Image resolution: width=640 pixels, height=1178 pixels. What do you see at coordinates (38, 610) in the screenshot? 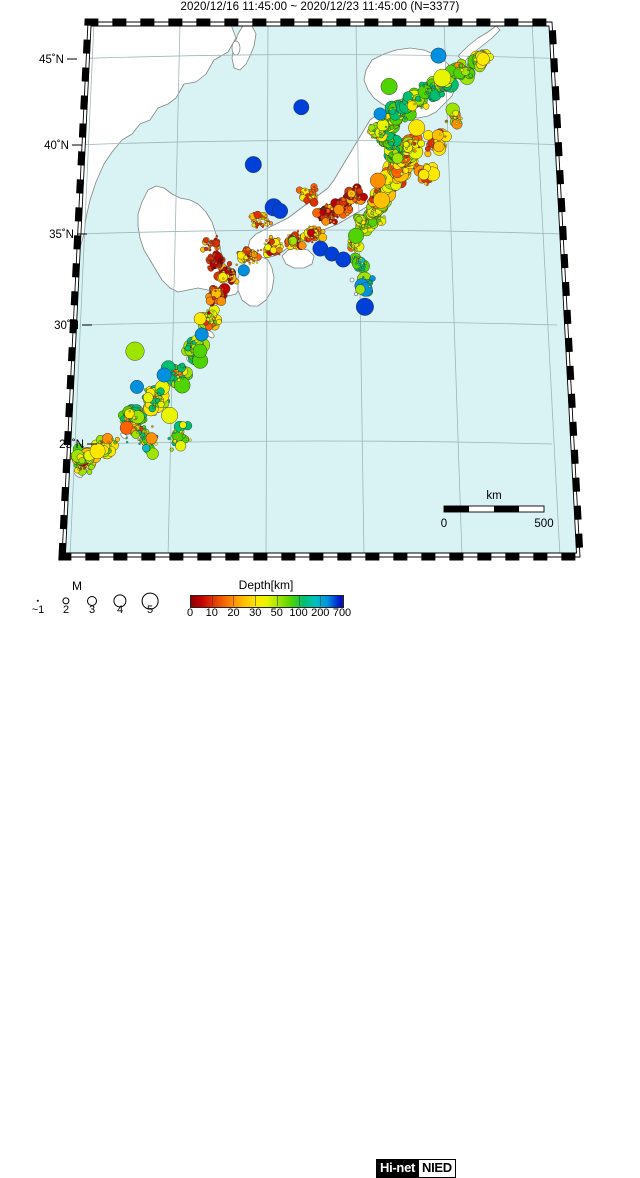
I see `magnitude-label-0: ~1` at bounding box center [38, 610].